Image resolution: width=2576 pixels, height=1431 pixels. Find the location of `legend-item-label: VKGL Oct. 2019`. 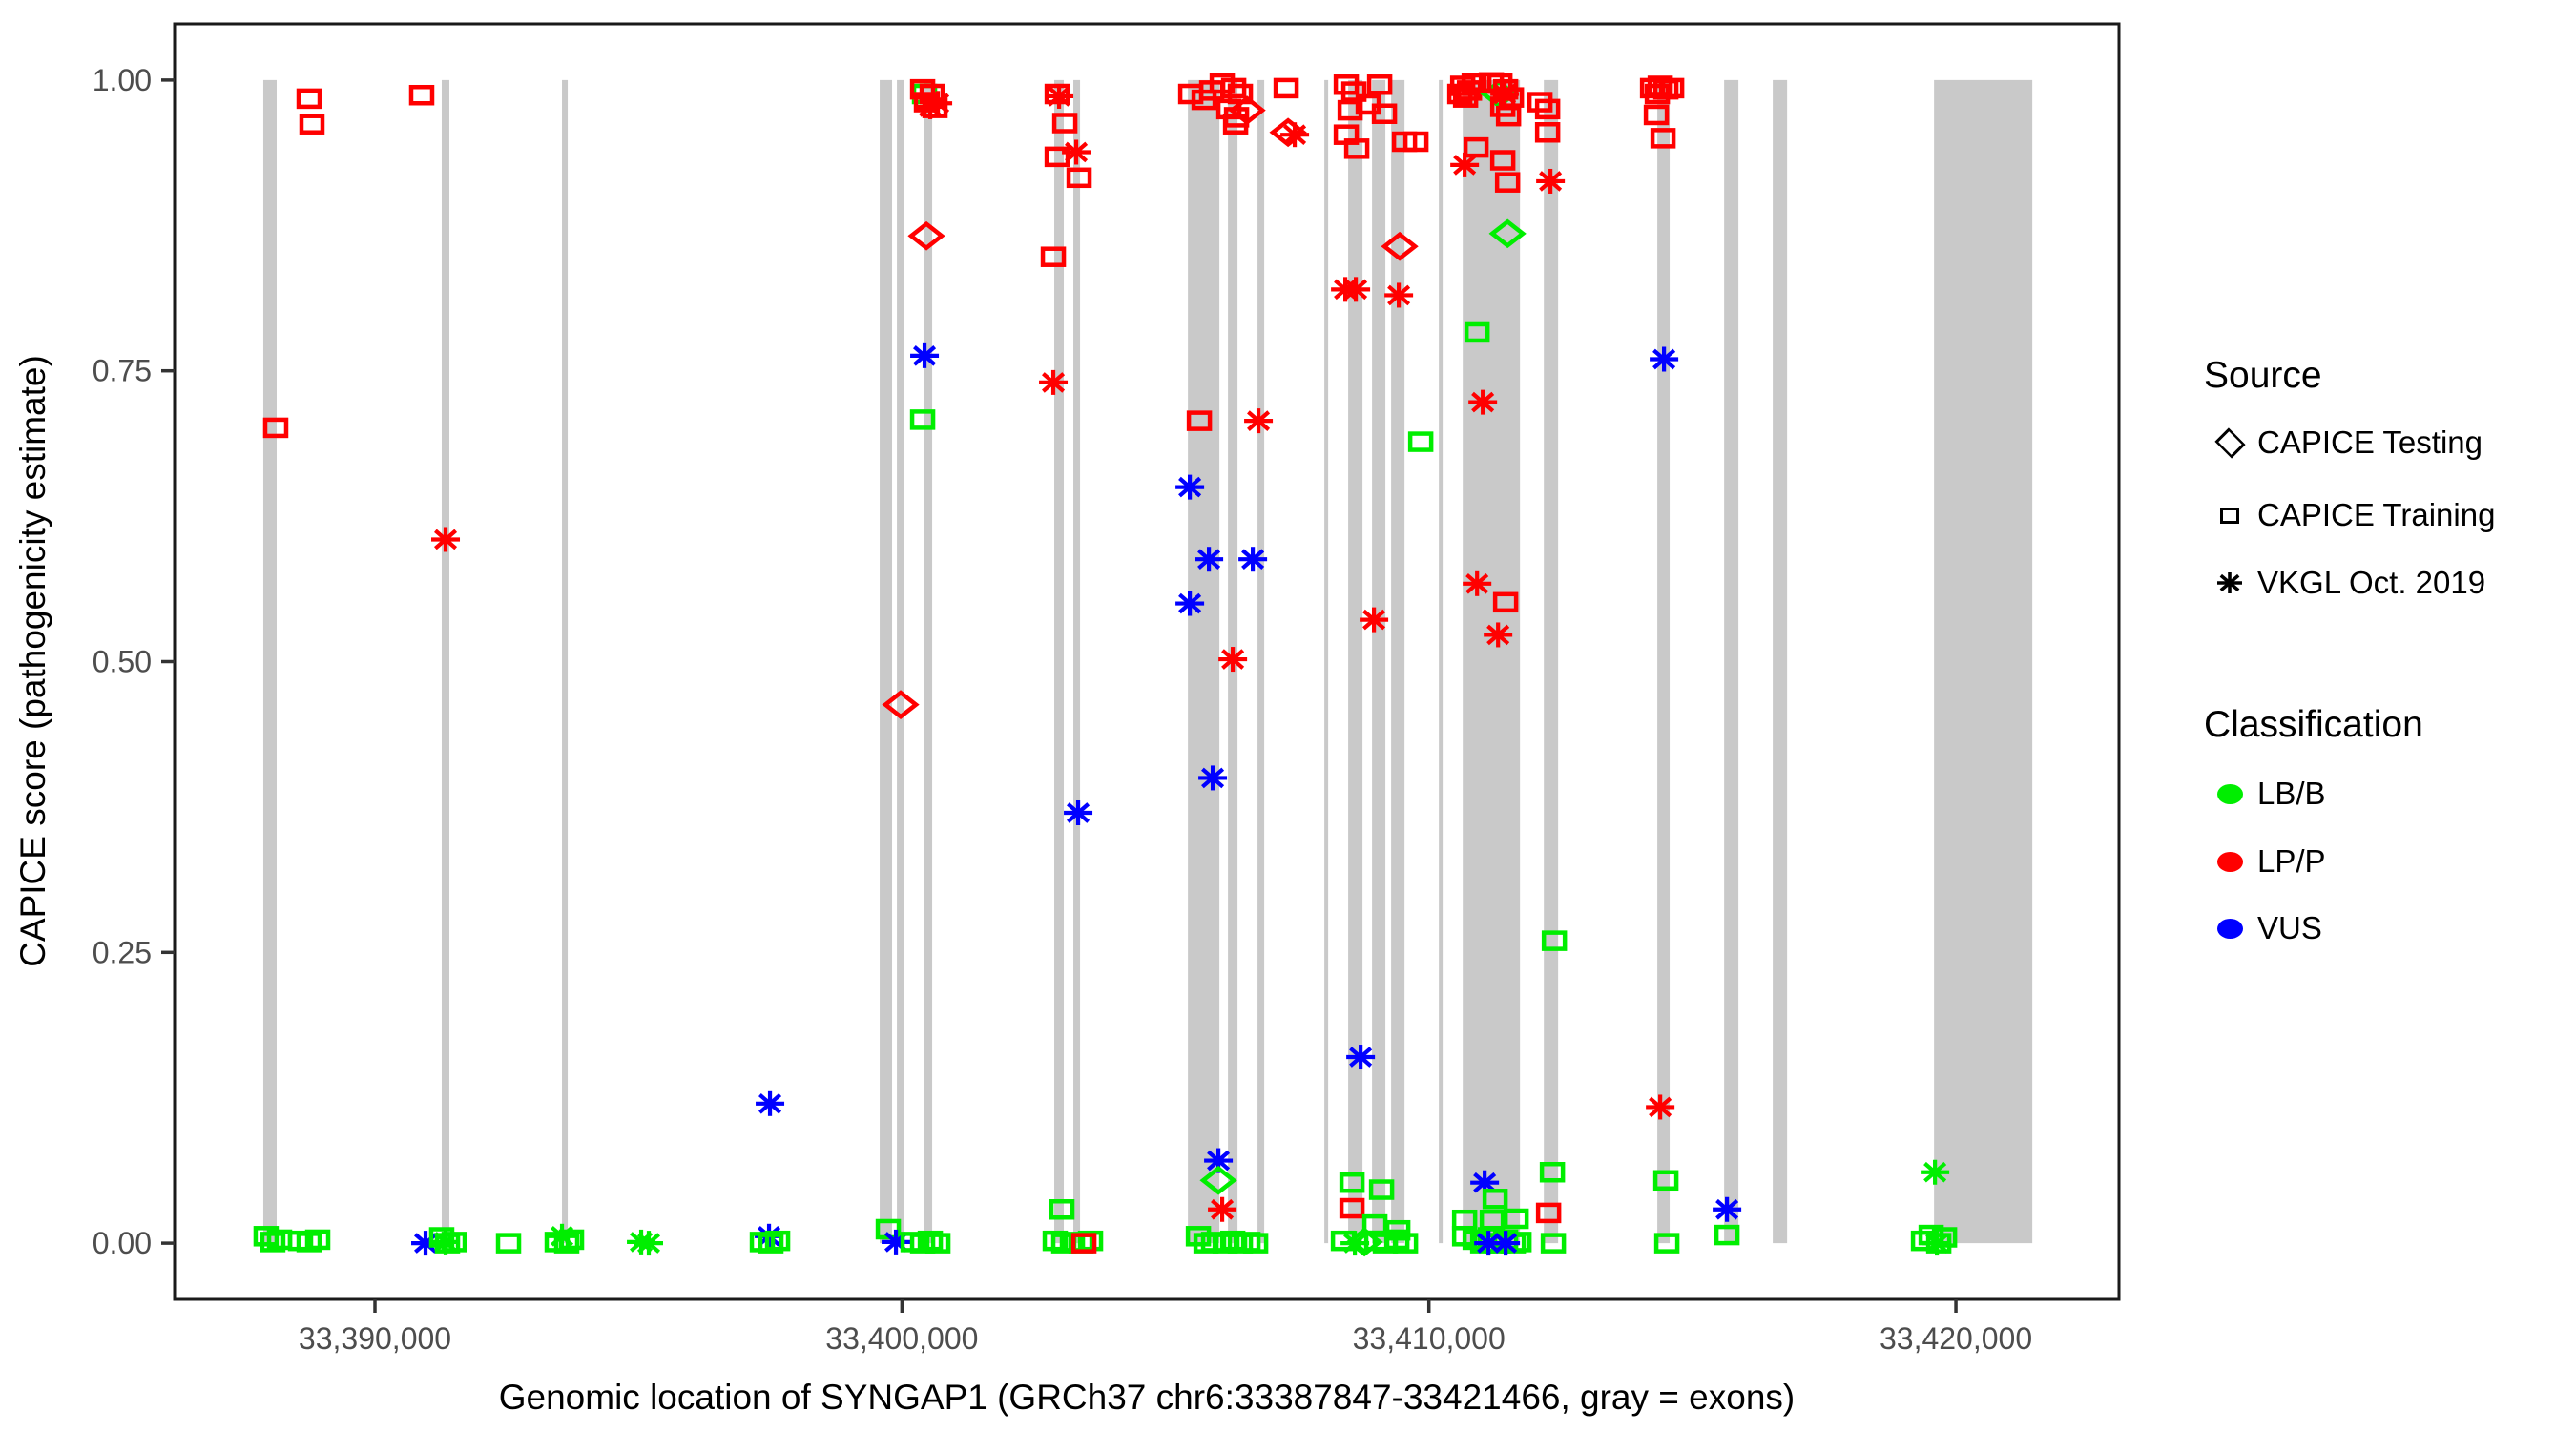

legend-item-label: VKGL Oct. 2019 is located at coordinates (2371, 582).